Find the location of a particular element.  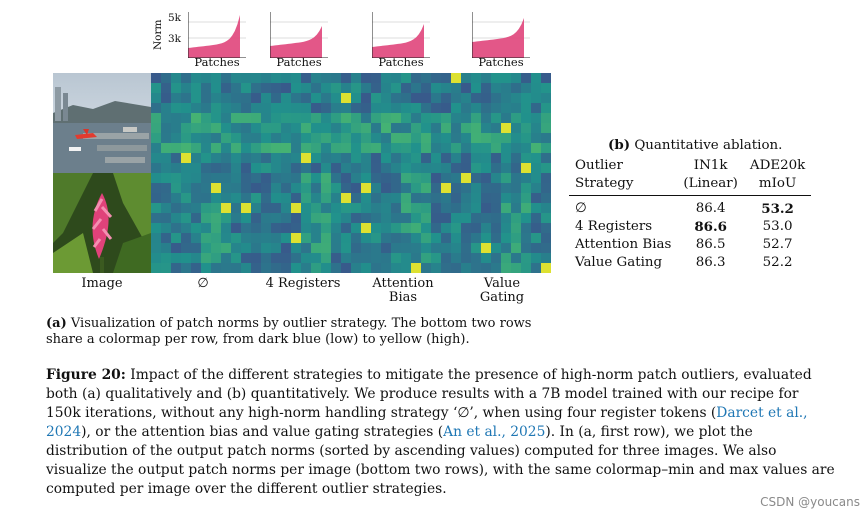

col-label-value-gating: Value Gating is located at coordinates (502, 290).